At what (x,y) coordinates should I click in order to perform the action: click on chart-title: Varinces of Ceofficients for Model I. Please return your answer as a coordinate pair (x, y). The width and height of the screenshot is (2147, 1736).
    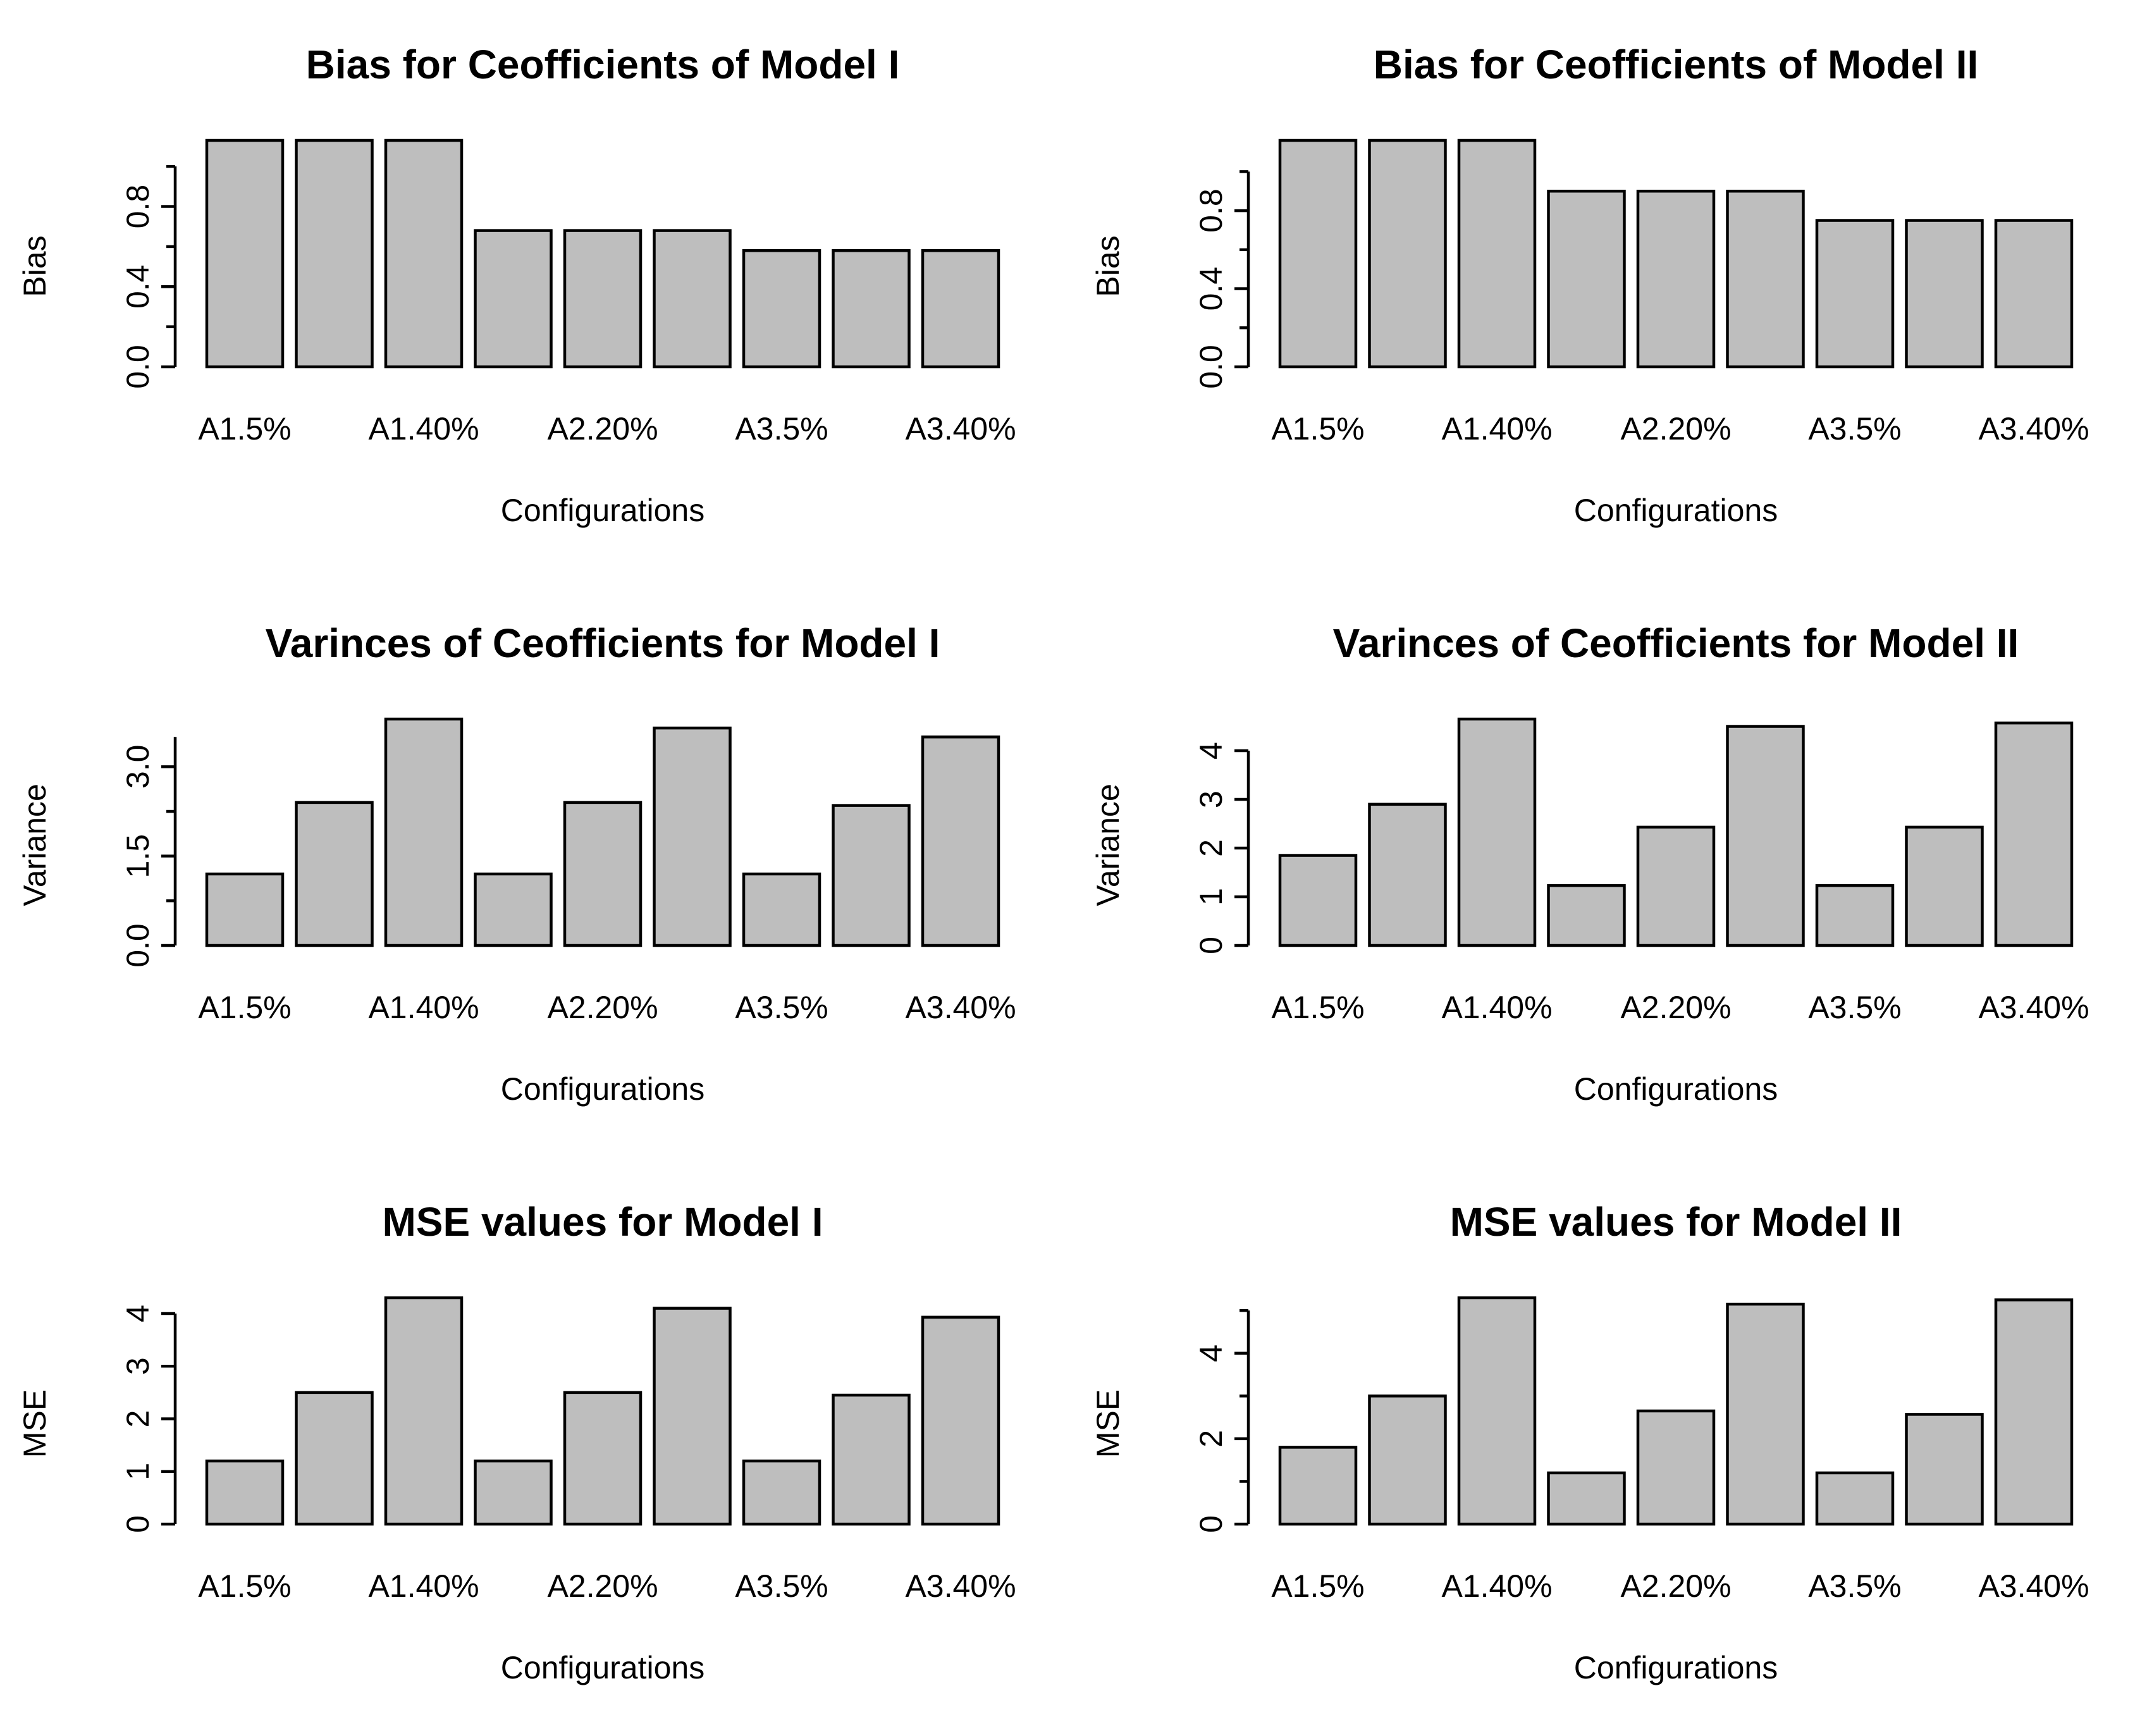
    Looking at the image, I should click on (603, 643).